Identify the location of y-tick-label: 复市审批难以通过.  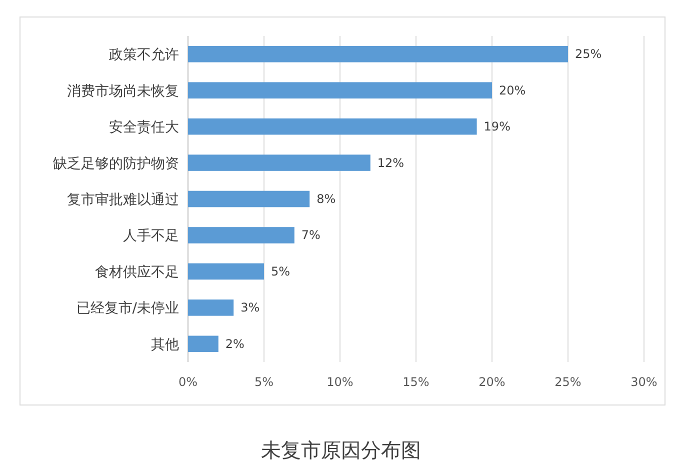
(123, 200).